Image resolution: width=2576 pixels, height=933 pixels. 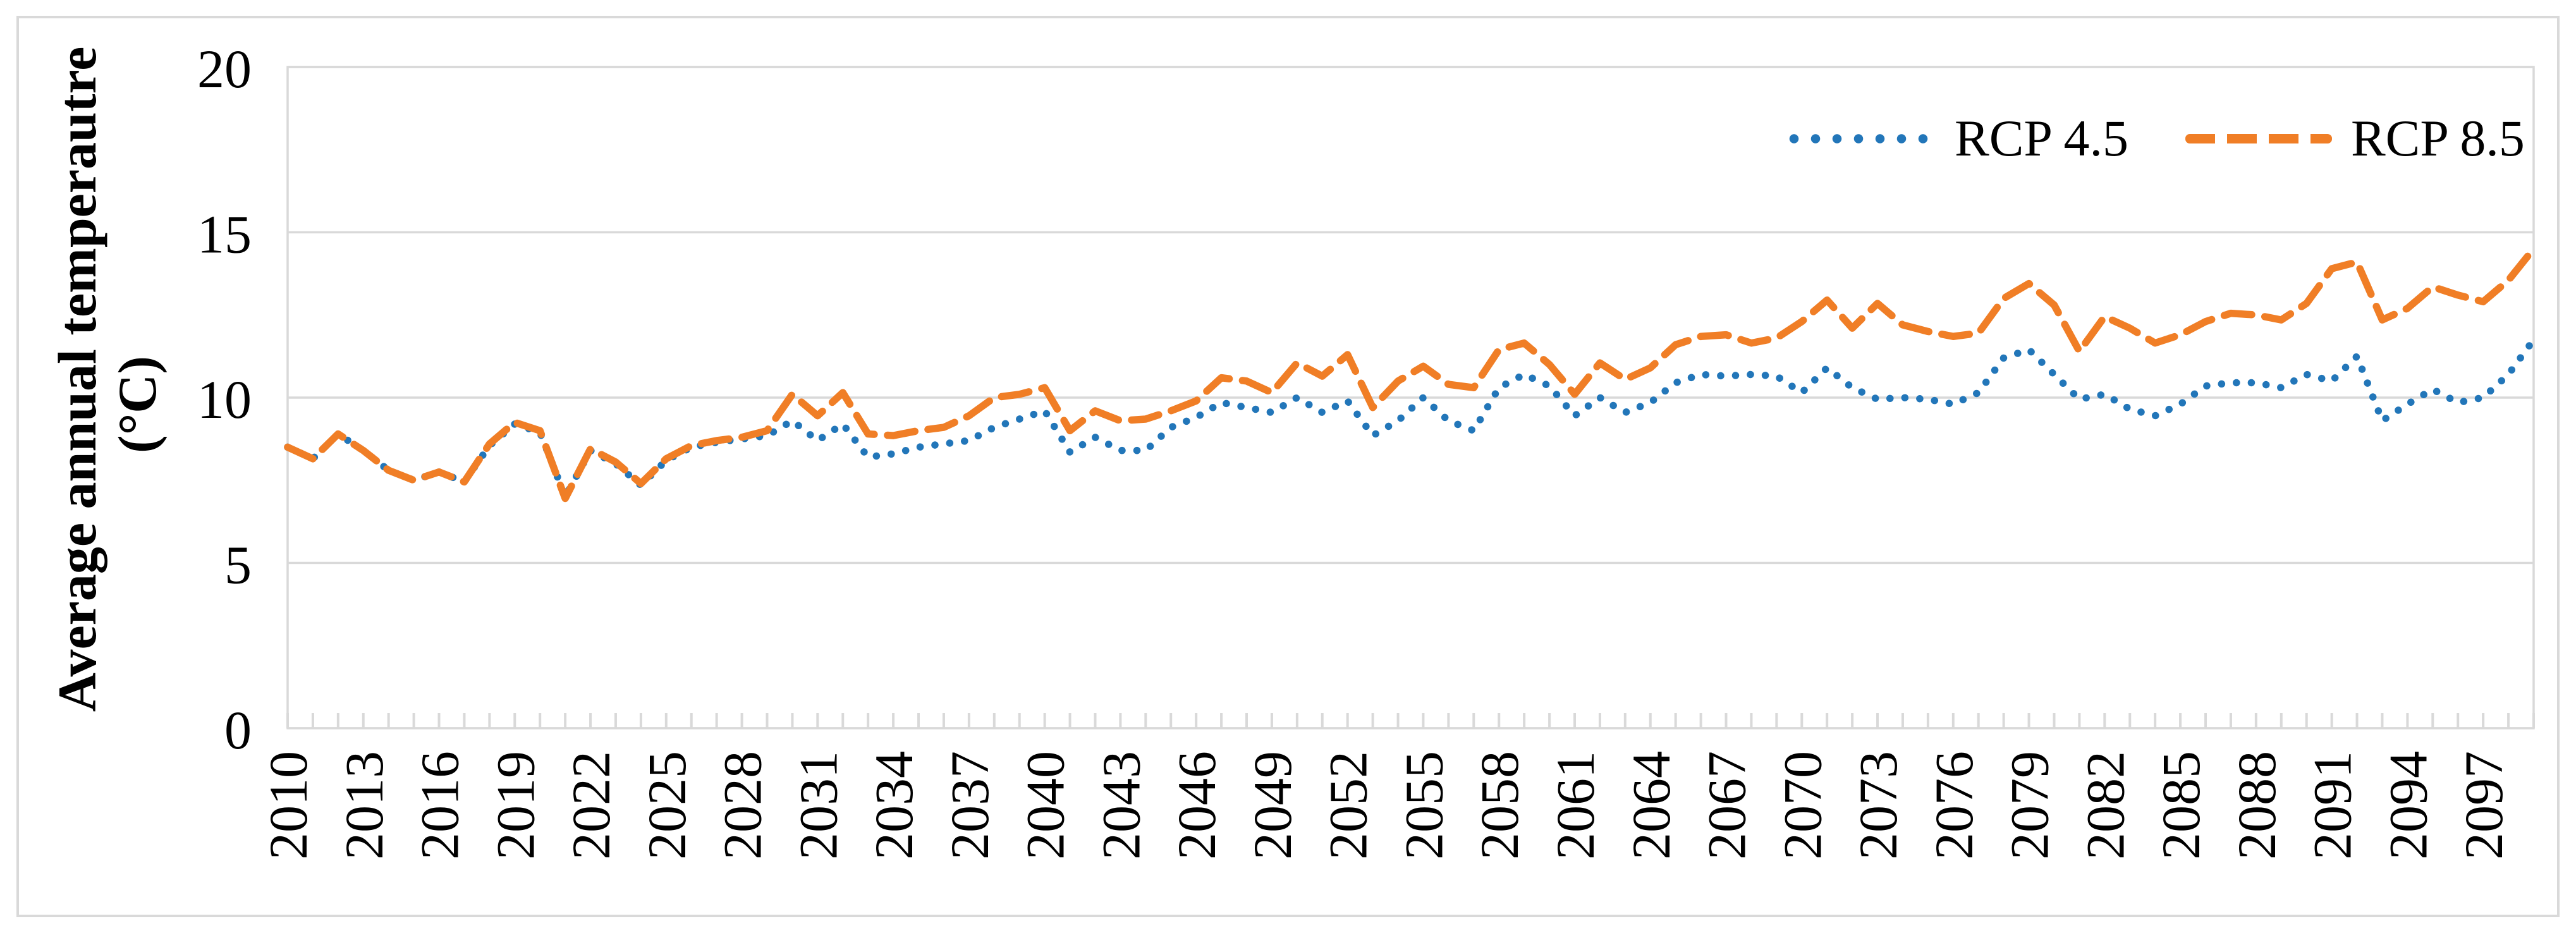 What do you see at coordinates (515, 805) in the screenshot?
I see `x-tick-label-2019: 2019` at bounding box center [515, 805].